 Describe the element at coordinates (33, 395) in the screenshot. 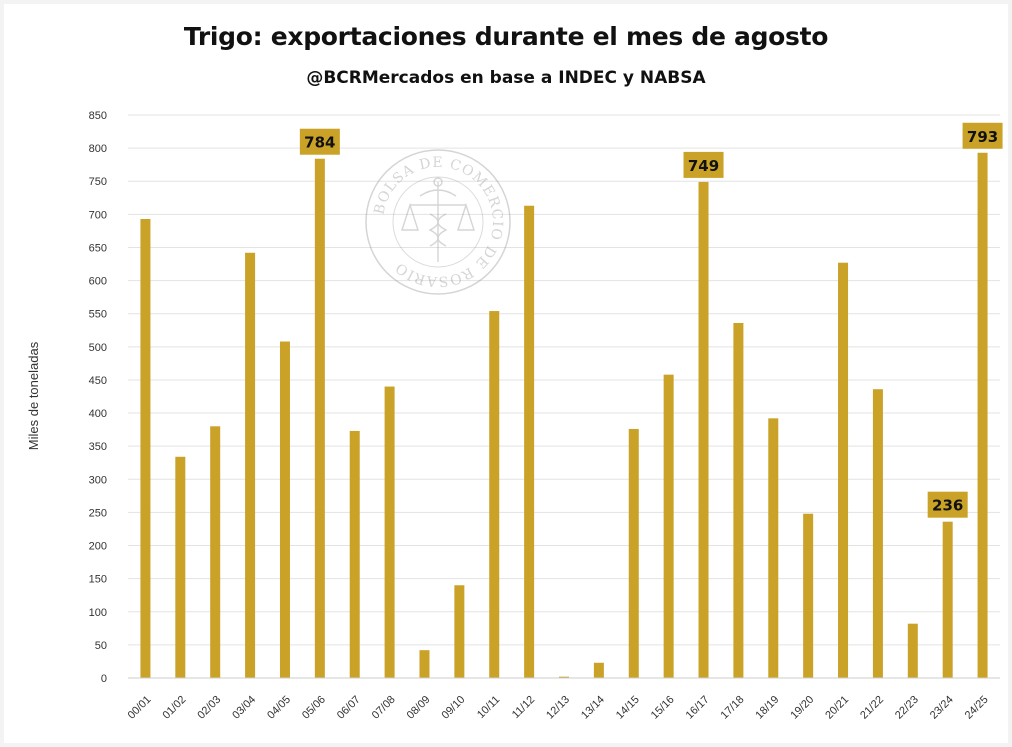

I see `y-axis-label: Miles de toneladas` at that location.